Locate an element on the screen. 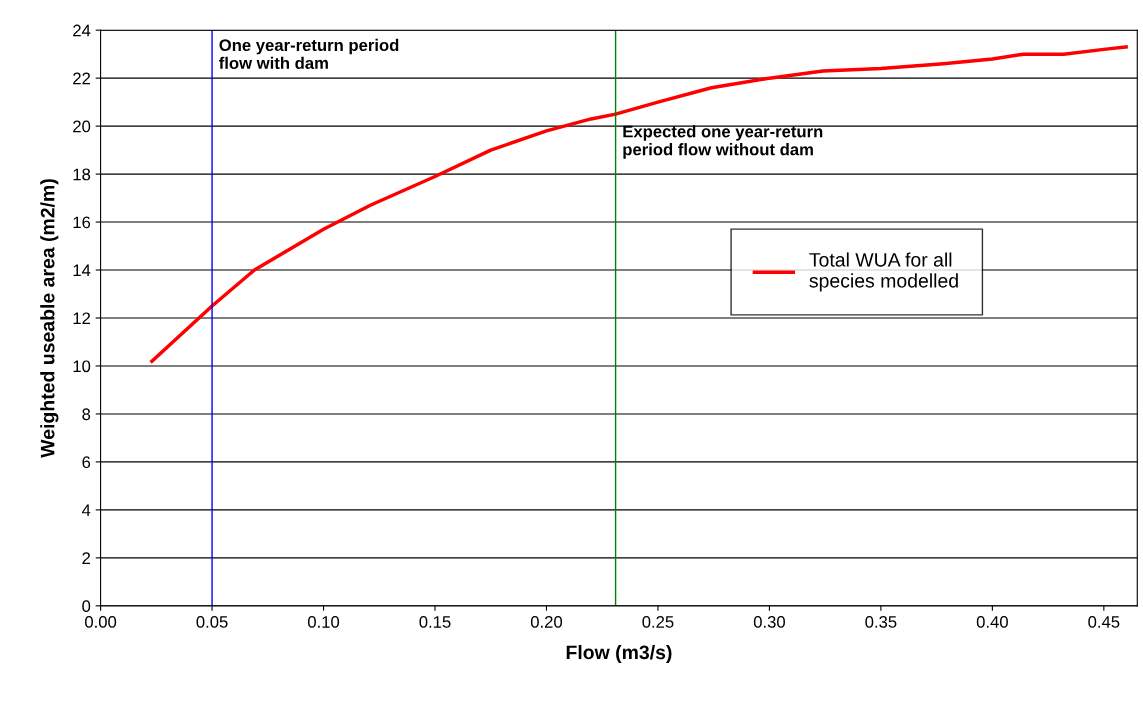 This screenshot has width=1143, height=702. x-tick-label: 0.35 is located at coordinates (881, 621).